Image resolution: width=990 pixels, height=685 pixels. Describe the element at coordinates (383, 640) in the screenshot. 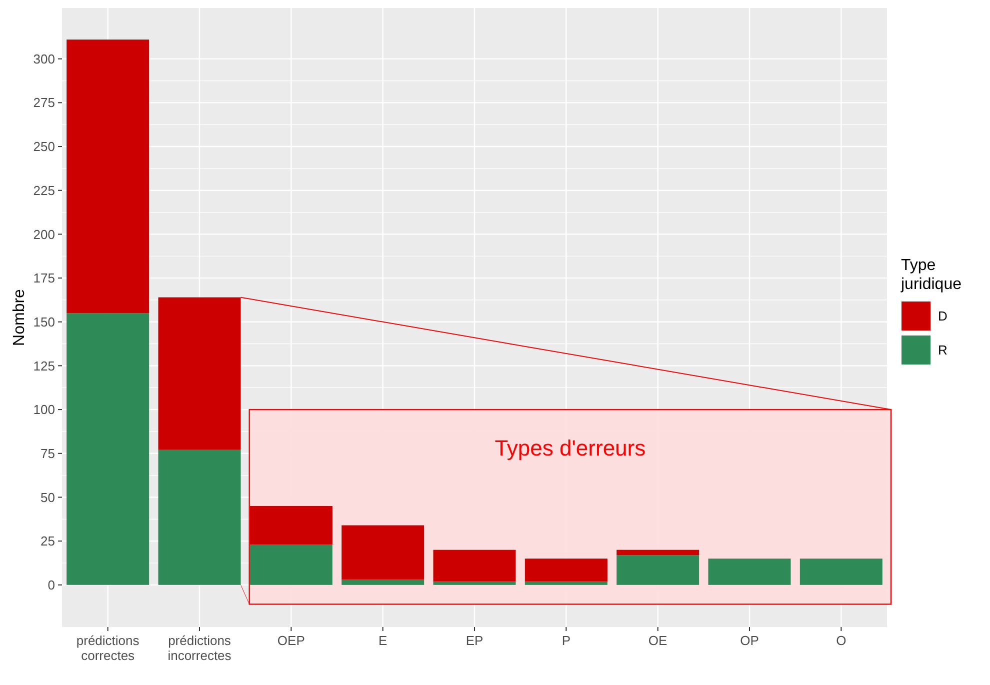

I see `x-tick-label: E` at that location.